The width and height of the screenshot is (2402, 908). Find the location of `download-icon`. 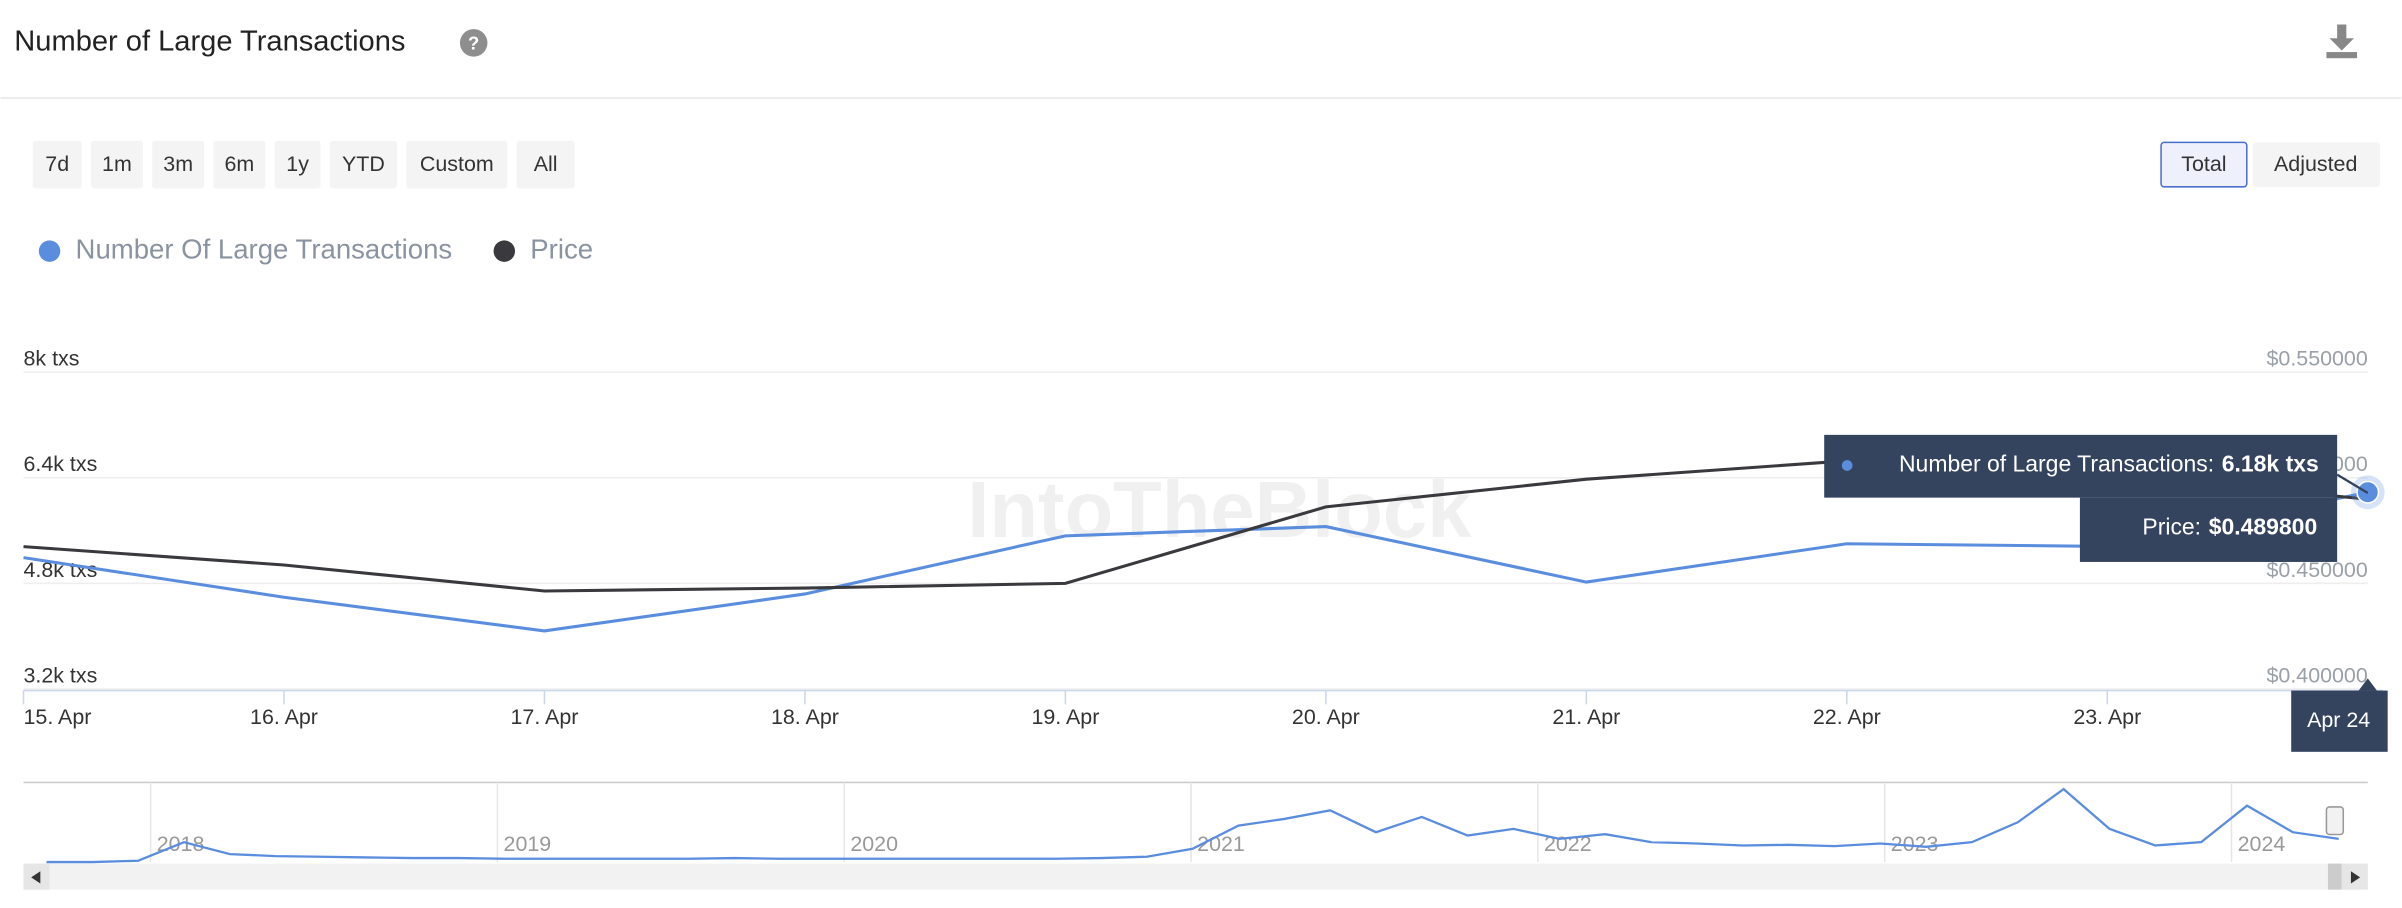

download-icon is located at coordinates (2342, 41).